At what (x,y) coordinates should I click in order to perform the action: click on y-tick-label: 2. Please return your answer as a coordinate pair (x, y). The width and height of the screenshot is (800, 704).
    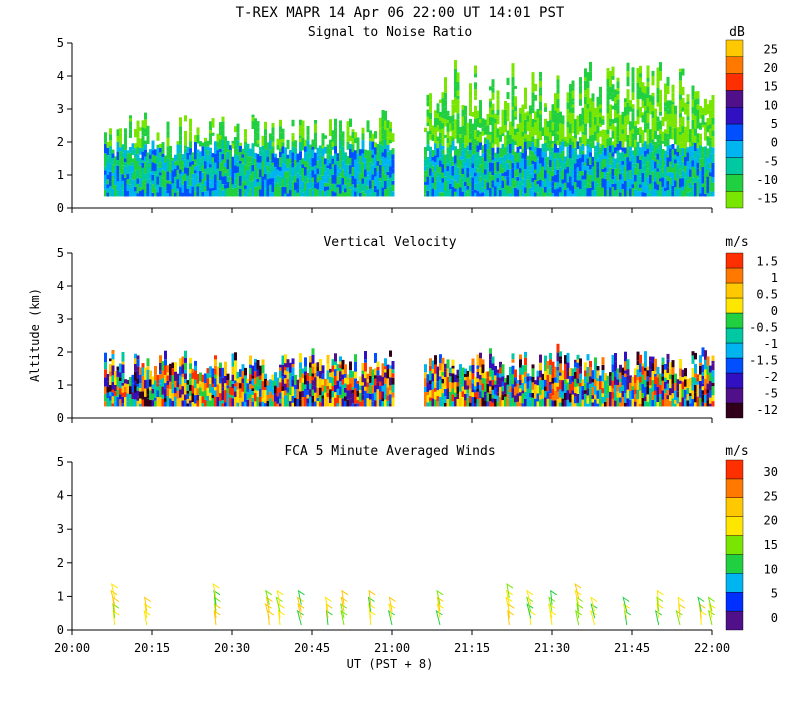
    Looking at the image, I should click on (60, 352).